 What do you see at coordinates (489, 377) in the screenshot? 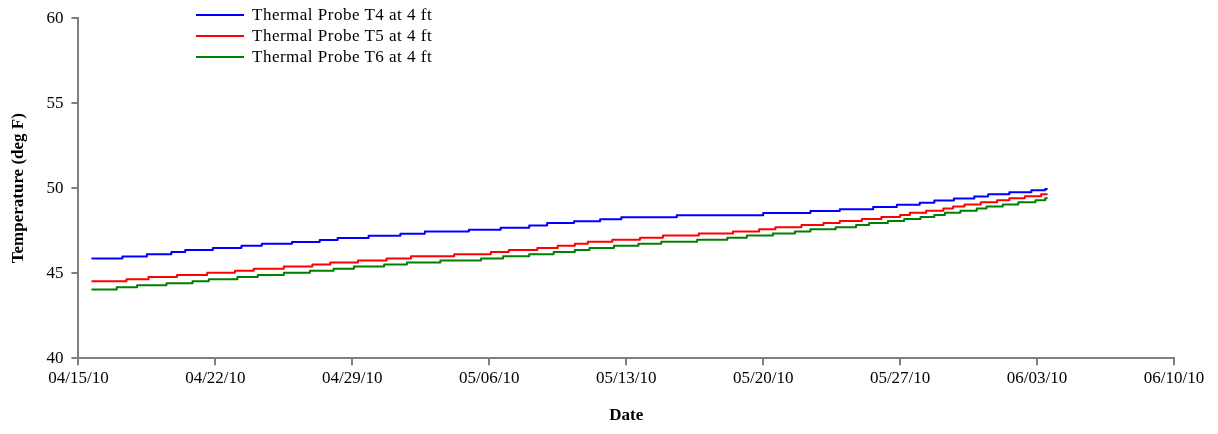
I see `x-tick-label: 05/06/10` at bounding box center [489, 377].